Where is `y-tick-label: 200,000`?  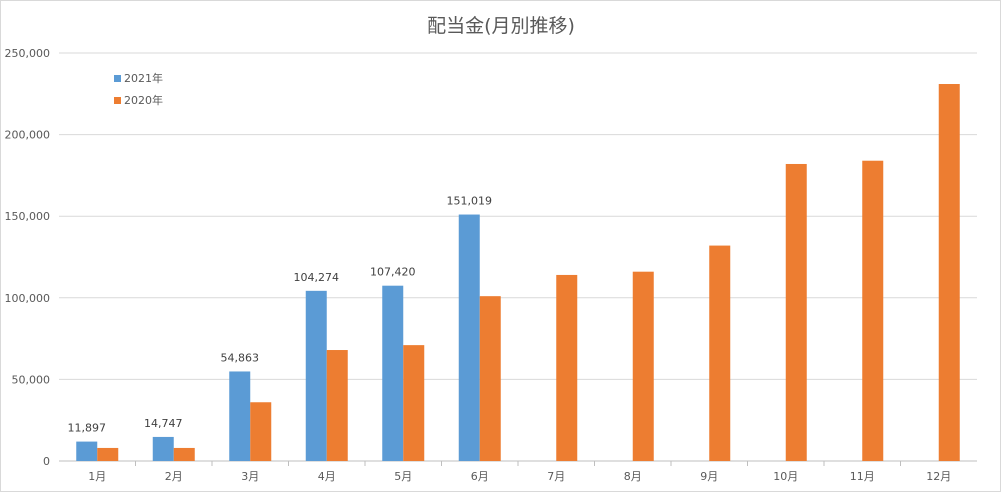
y-tick-label: 200,000 is located at coordinates (28, 135).